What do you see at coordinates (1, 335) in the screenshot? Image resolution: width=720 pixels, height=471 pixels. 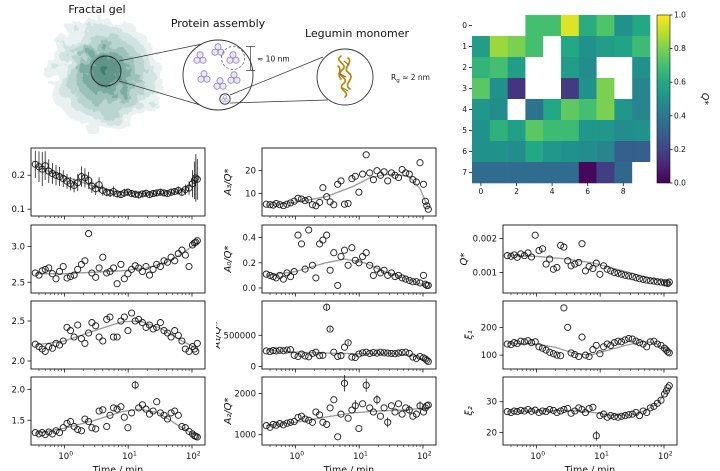 I see `y-axis-label: n₁` at bounding box center [1, 335].